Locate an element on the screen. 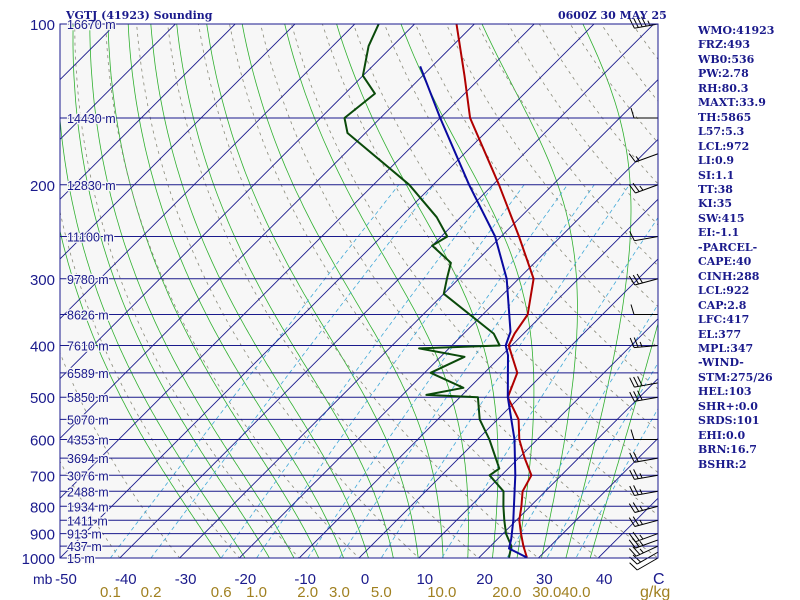 The width and height of the screenshot is (800, 600). index-item: RH:80.3 is located at coordinates (723, 88).